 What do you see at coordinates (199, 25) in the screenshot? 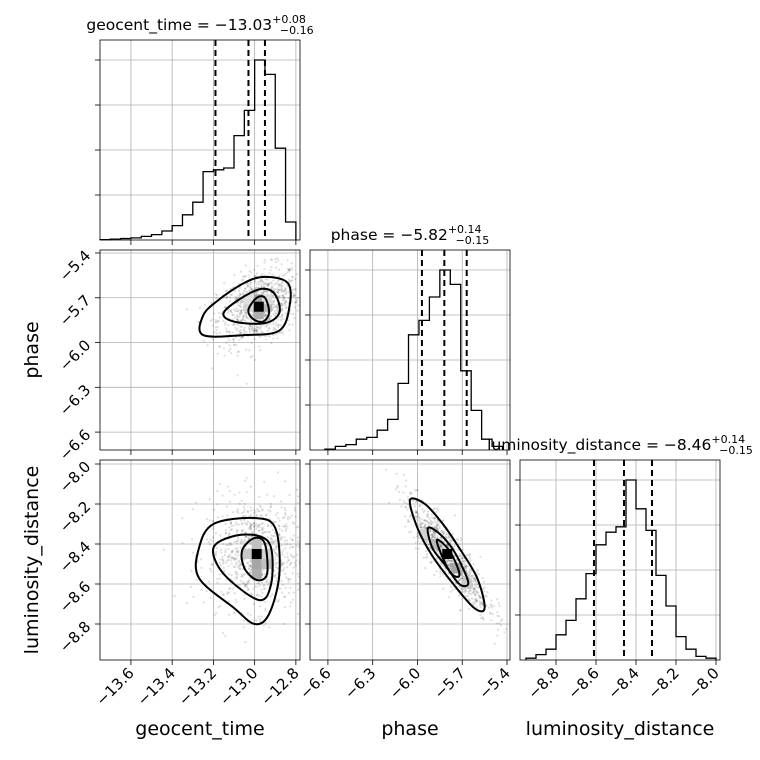
I see `title-geocent_time: geocent_time = −13.03+0.08 −0.16` at bounding box center [199, 25].